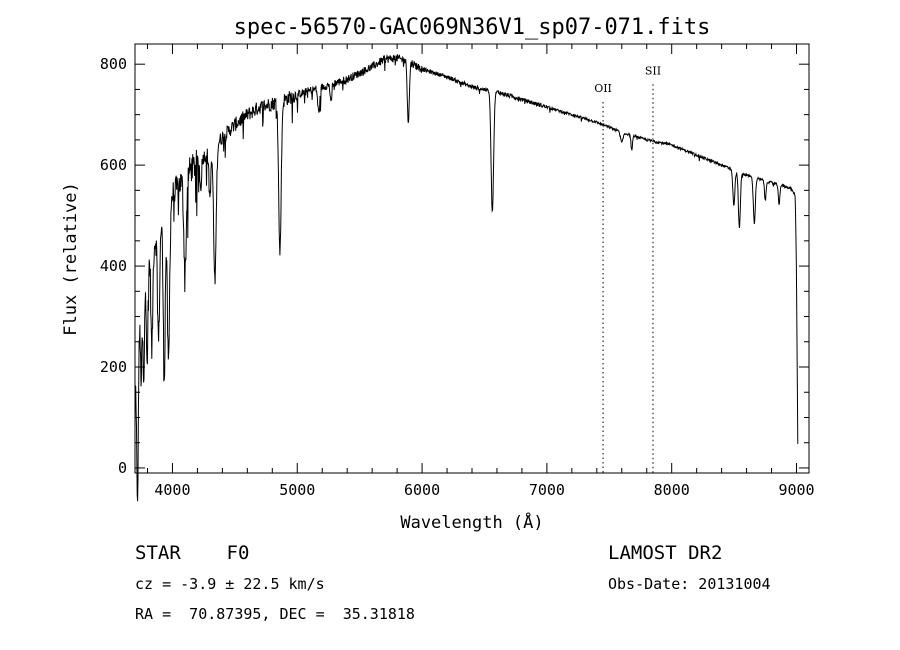 The height and width of the screenshot is (650, 900). Describe the element at coordinates (653, 70) in the screenshot. I see `line-marker-label: SII` at that location.